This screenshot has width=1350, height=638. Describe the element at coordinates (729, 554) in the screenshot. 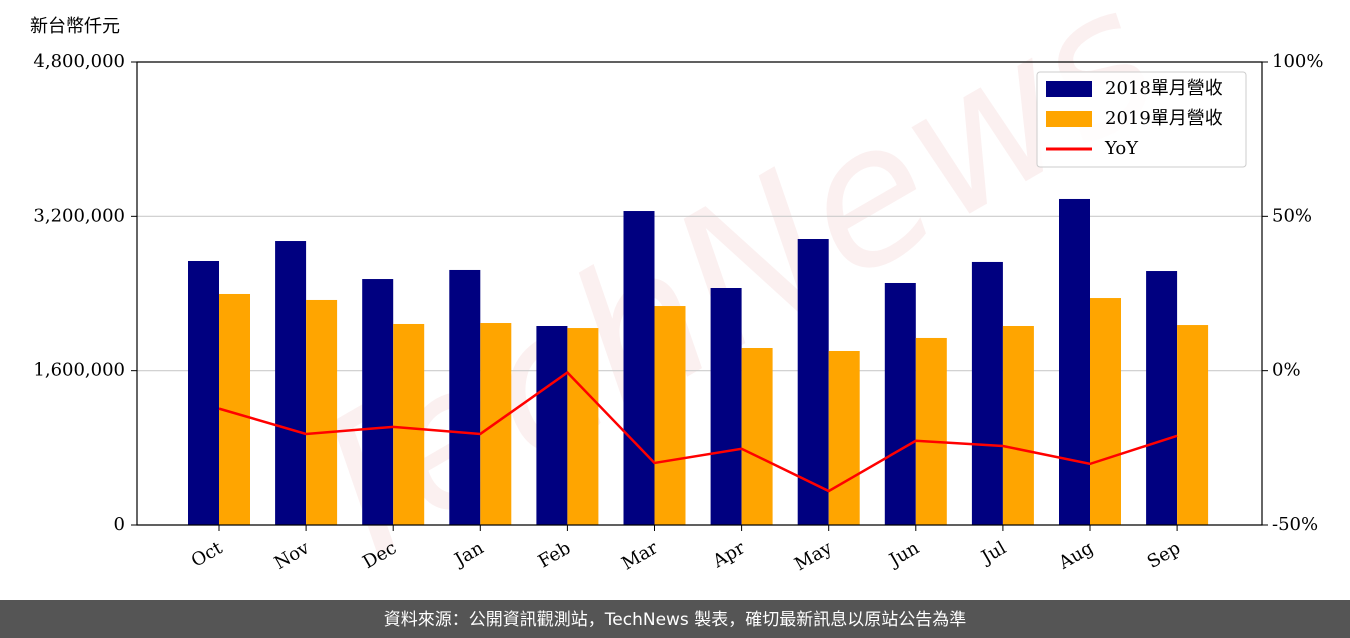

I see `x-tick-label: Apr` at that location.